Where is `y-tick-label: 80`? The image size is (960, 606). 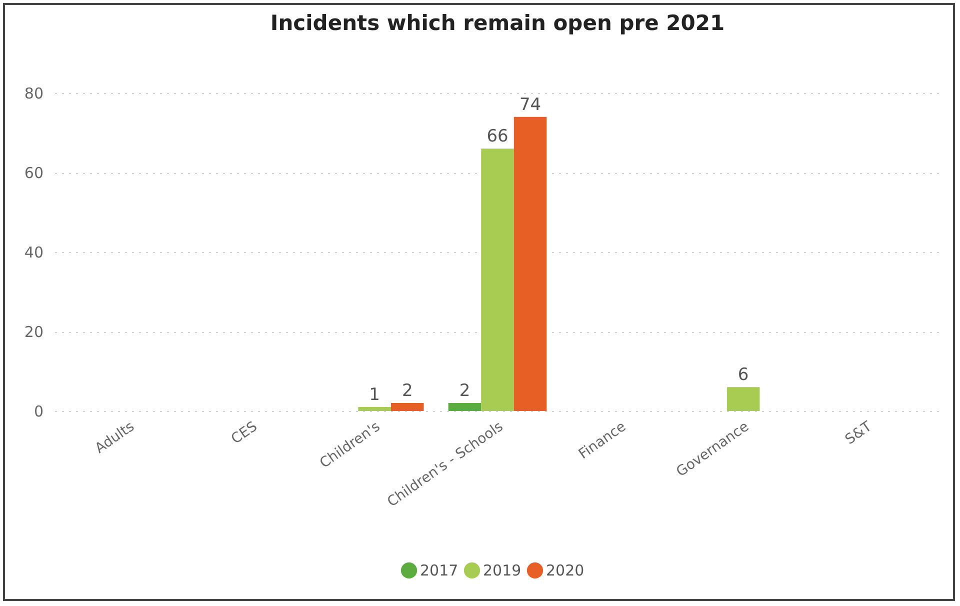
y-tick-label: 80 is located at coordinates (34, 93).